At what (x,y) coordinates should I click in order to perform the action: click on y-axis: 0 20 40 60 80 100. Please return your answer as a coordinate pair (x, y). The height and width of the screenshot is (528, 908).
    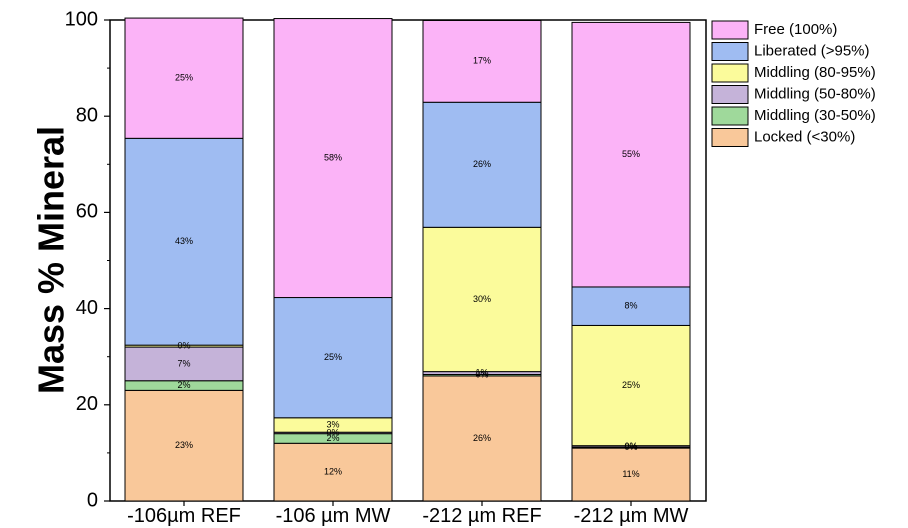
    Looking at the image, I should click on (87, 259).